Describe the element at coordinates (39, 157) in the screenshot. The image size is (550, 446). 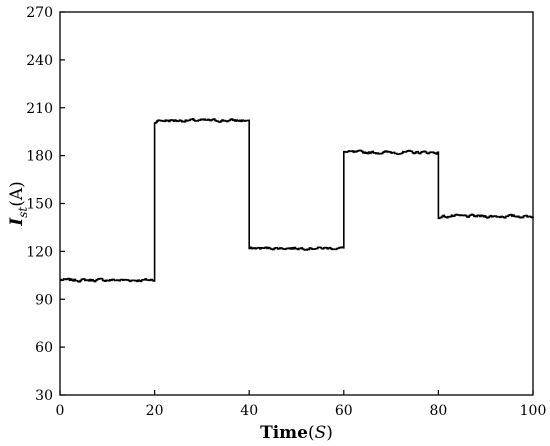
I see `y-tick-label: 180` at that location.